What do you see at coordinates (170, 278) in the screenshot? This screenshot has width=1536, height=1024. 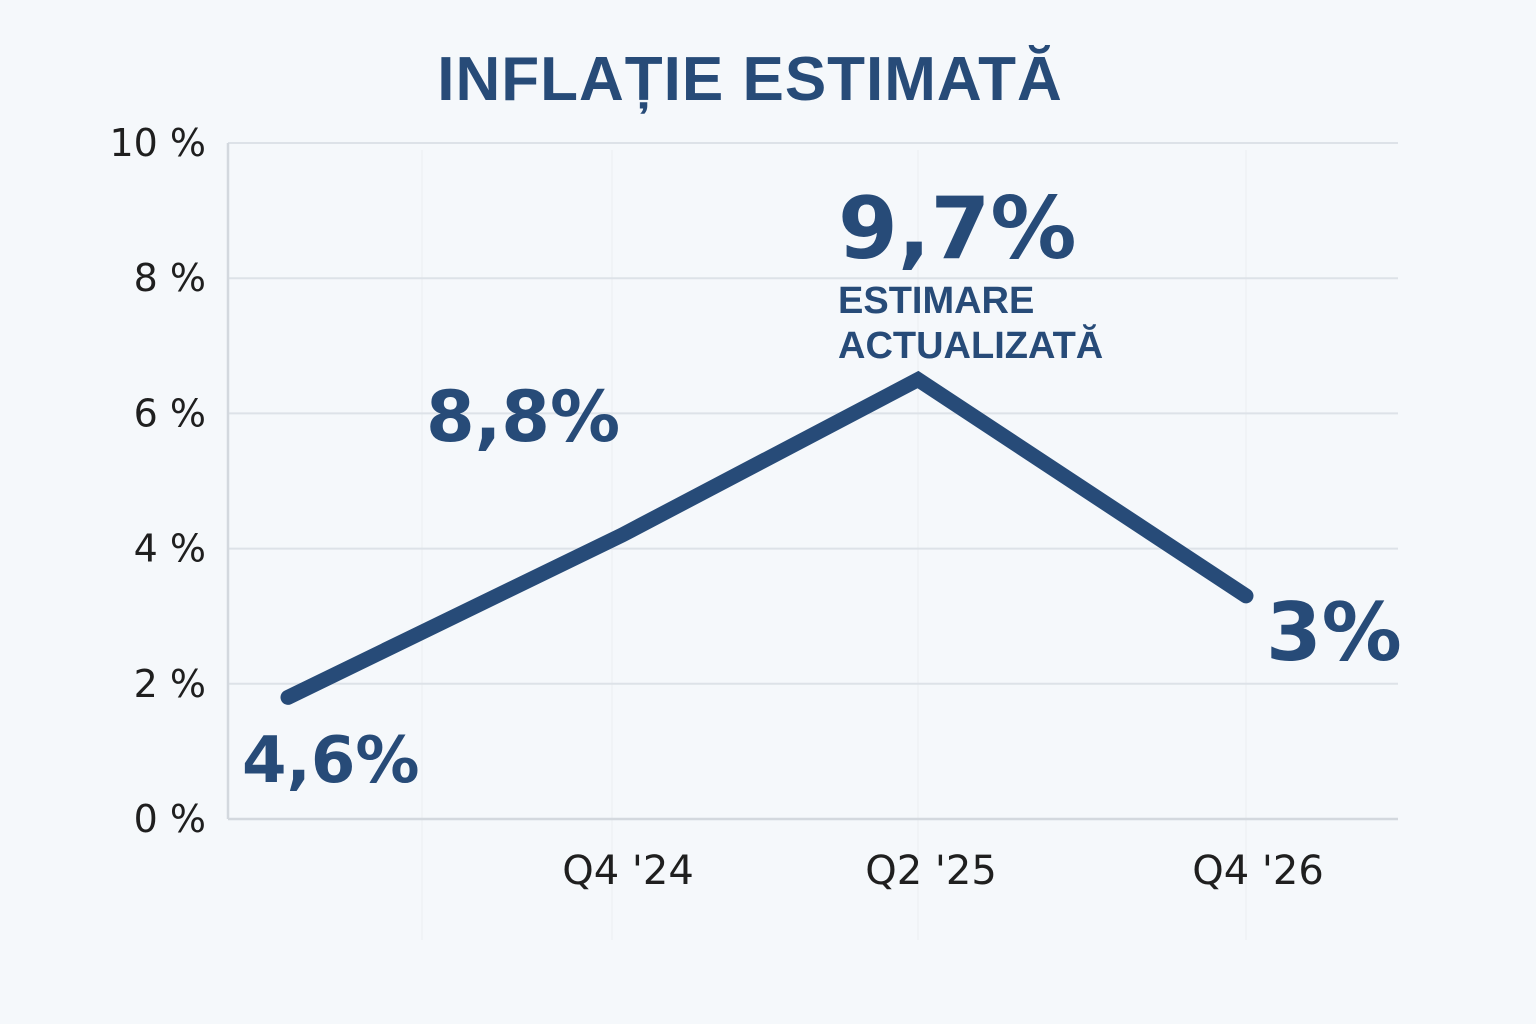 I see `y-tick-label: 8 %` at bounding box center [170, 278].